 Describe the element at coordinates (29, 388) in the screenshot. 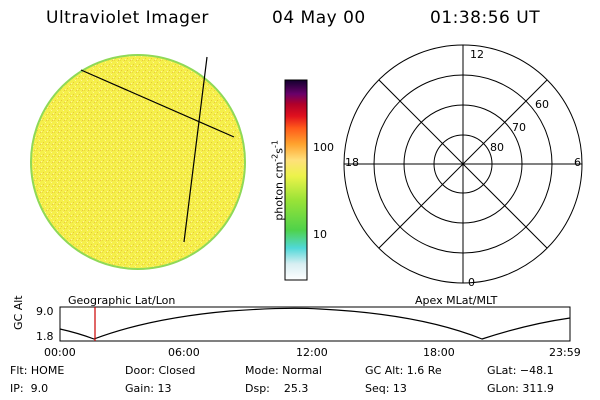

I see `status-ip: IP: 9.0` at that location.